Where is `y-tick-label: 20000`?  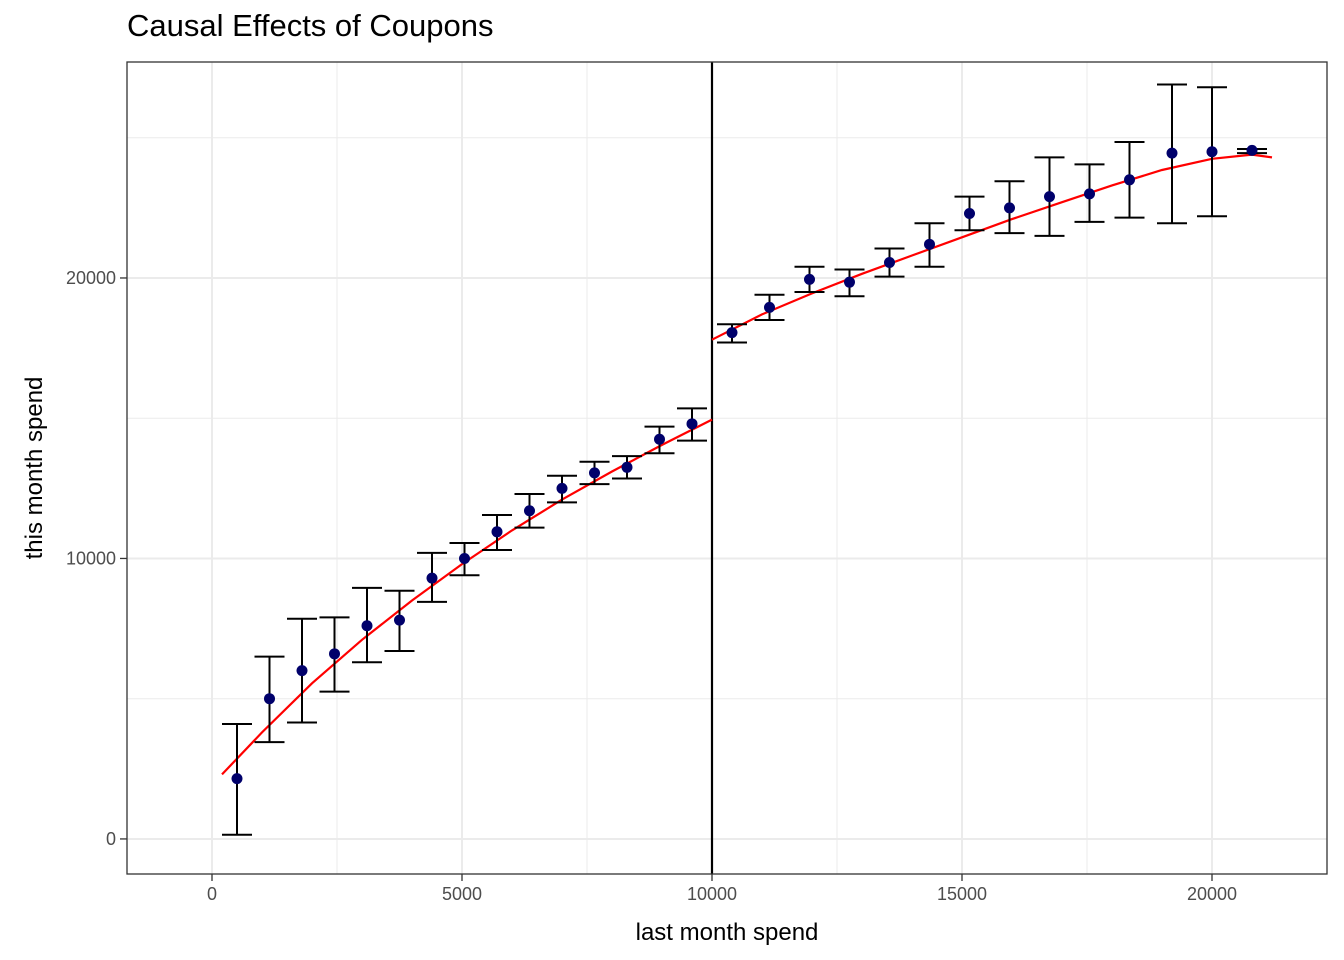 y-tick-label: 20000 is located at coordinates (91, 278).